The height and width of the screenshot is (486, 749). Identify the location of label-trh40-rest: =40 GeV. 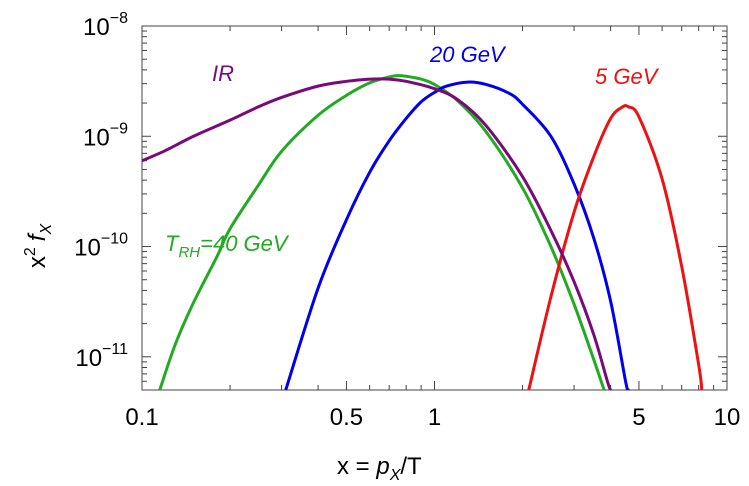
(245, 243).